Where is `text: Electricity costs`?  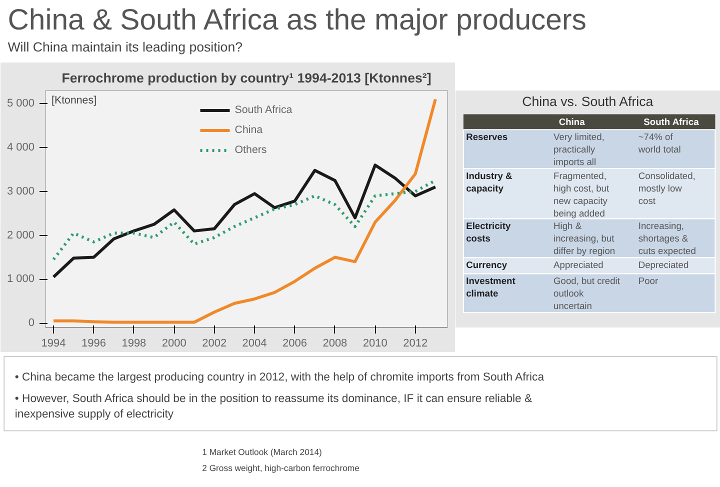
text: Electricity costs is located at coordinates (489, 232).